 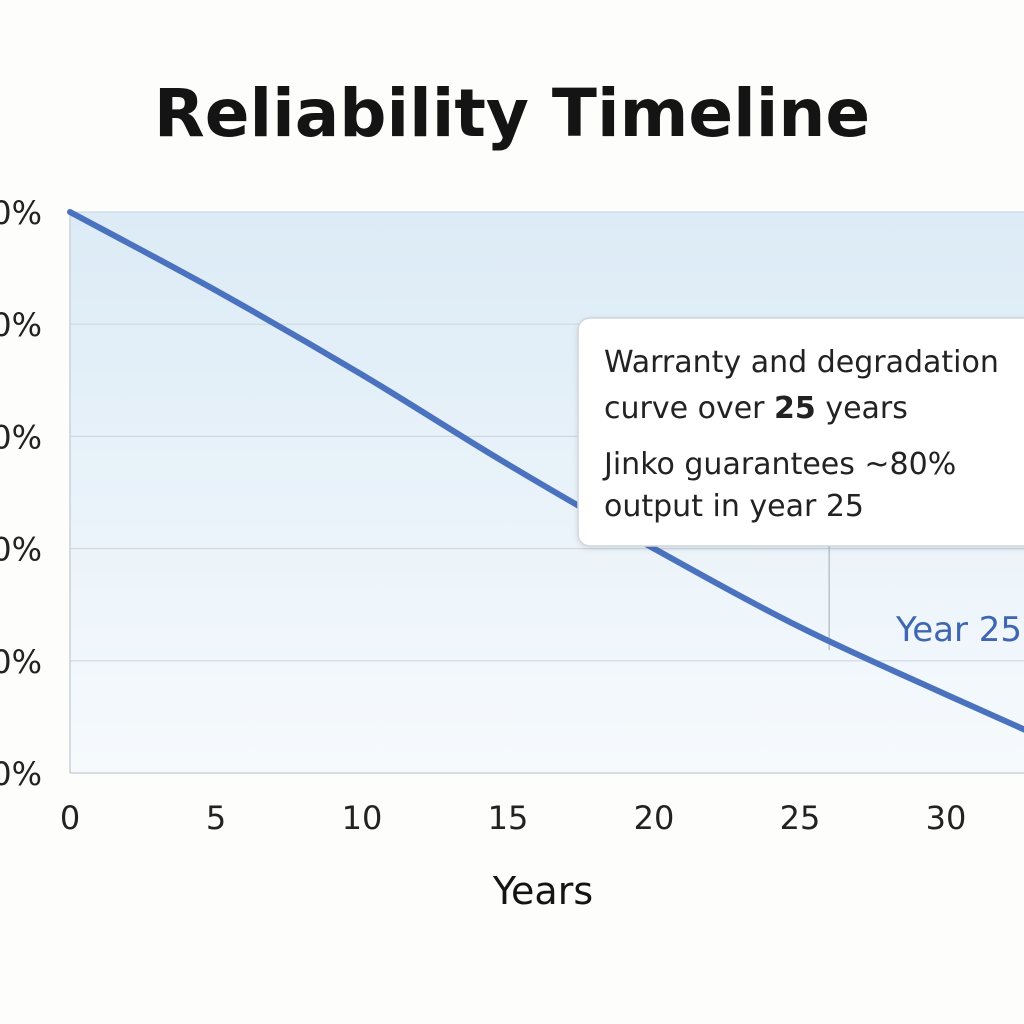 I want to click on annotation-line-2: curve over 25 years, so click(x=756, y=408).